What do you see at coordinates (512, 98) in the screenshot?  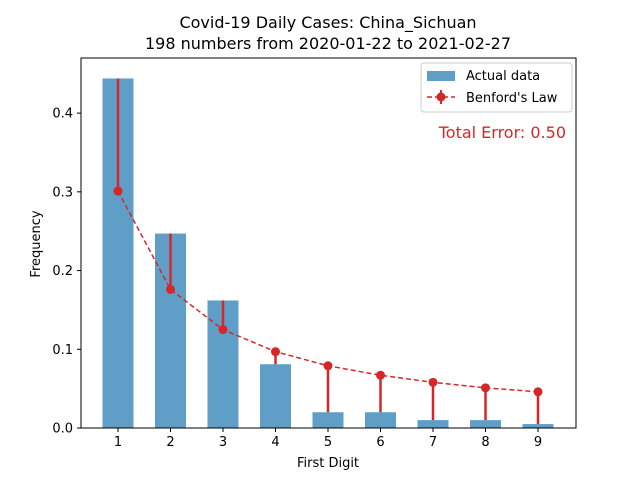 I see `legend-benford-label: Benford's Law` at bounding box center [512, 98].